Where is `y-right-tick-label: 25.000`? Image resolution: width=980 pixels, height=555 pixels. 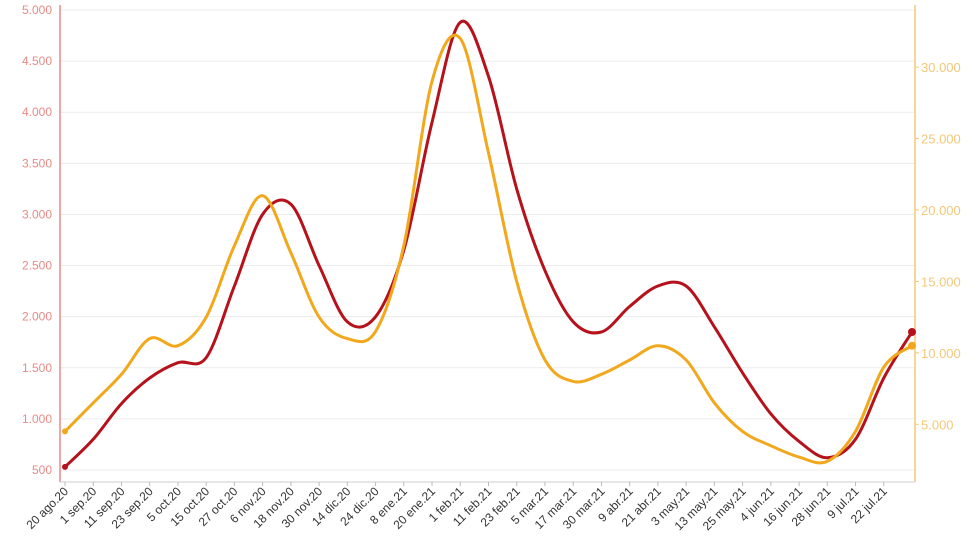
y-right-tick-label: 25.000 is located at coordinates (941, 139).